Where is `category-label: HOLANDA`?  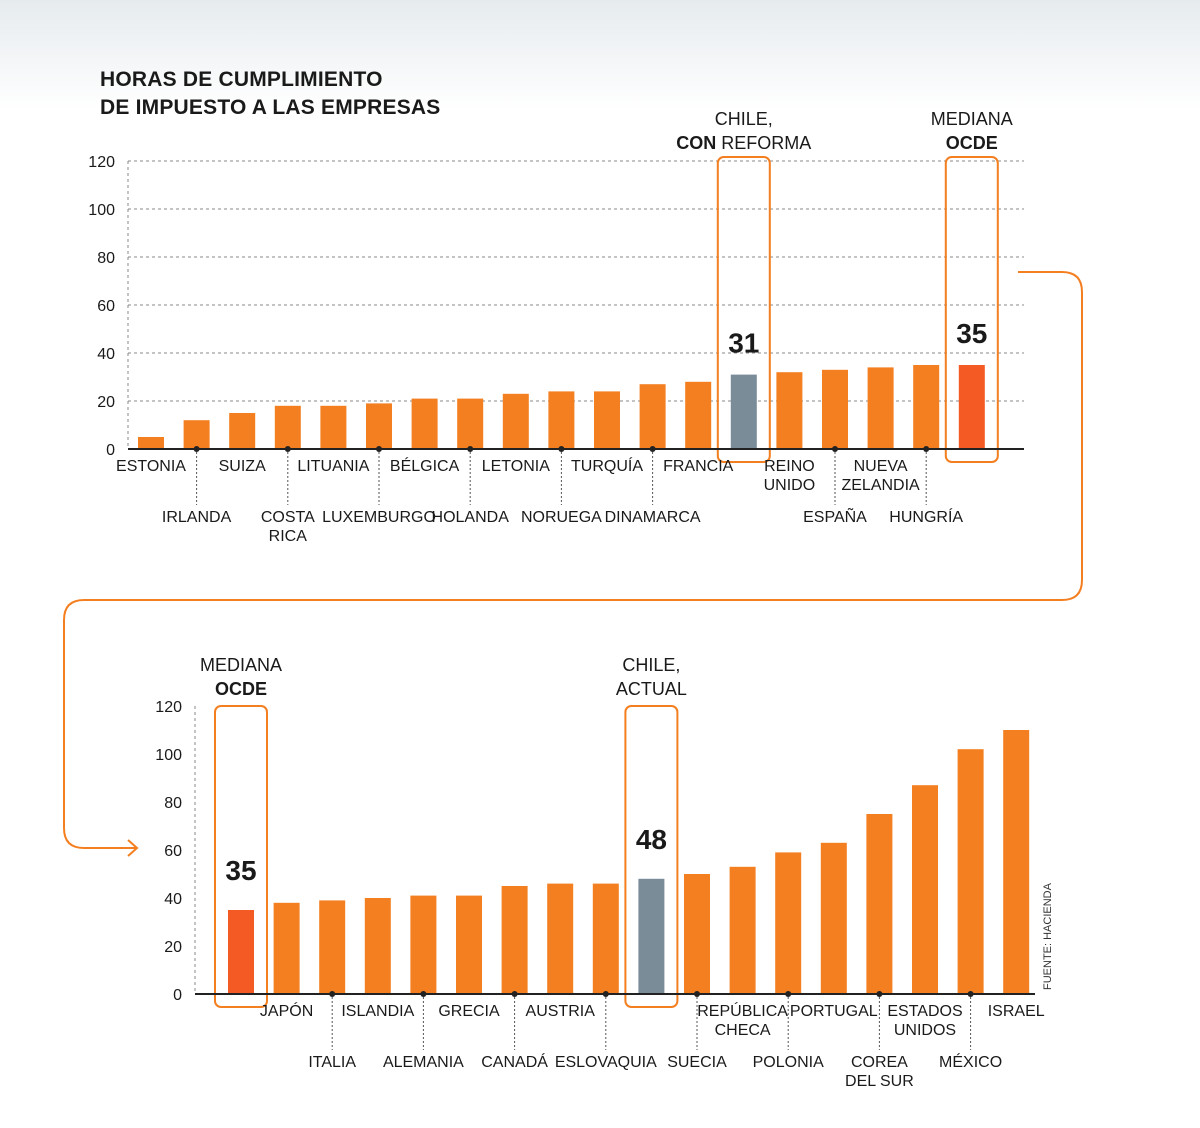 category-label: HOLANDA is located at coordinates (471, 517).